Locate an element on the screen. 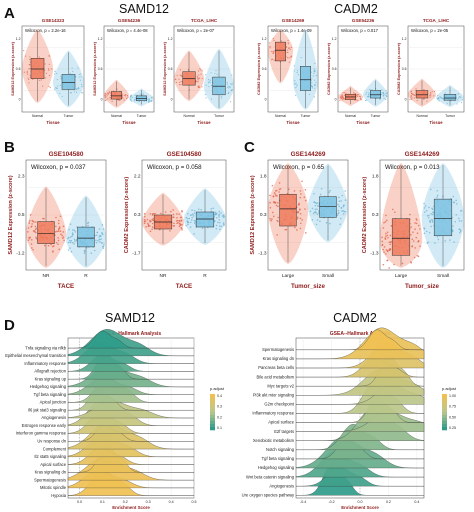 This screenshot has width=474, height=512. pathway-label: Xenobiotic metabolism is located at coordinates (274, 440).